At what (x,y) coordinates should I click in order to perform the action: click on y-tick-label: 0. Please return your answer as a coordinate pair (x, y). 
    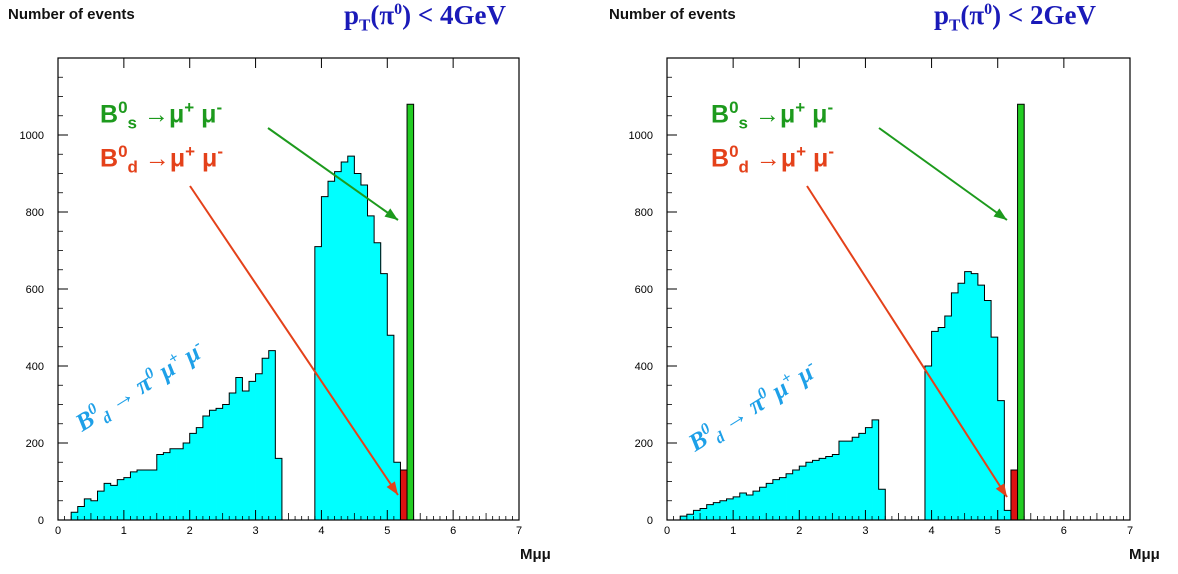
    Looking at the image, I should click on (41, 521).